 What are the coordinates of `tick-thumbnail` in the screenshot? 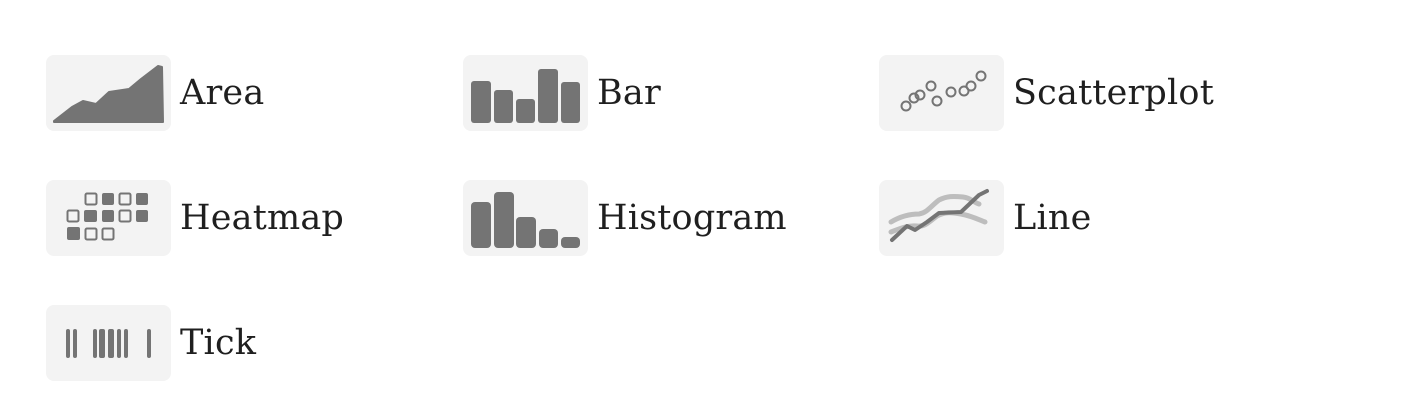 It's located at (108, 343).